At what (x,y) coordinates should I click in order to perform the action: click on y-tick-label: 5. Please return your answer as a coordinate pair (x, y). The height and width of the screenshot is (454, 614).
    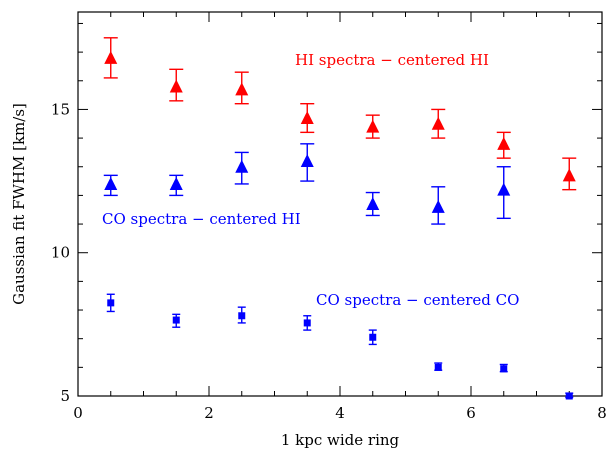
    Looking at the image, I should click on (65, 396).